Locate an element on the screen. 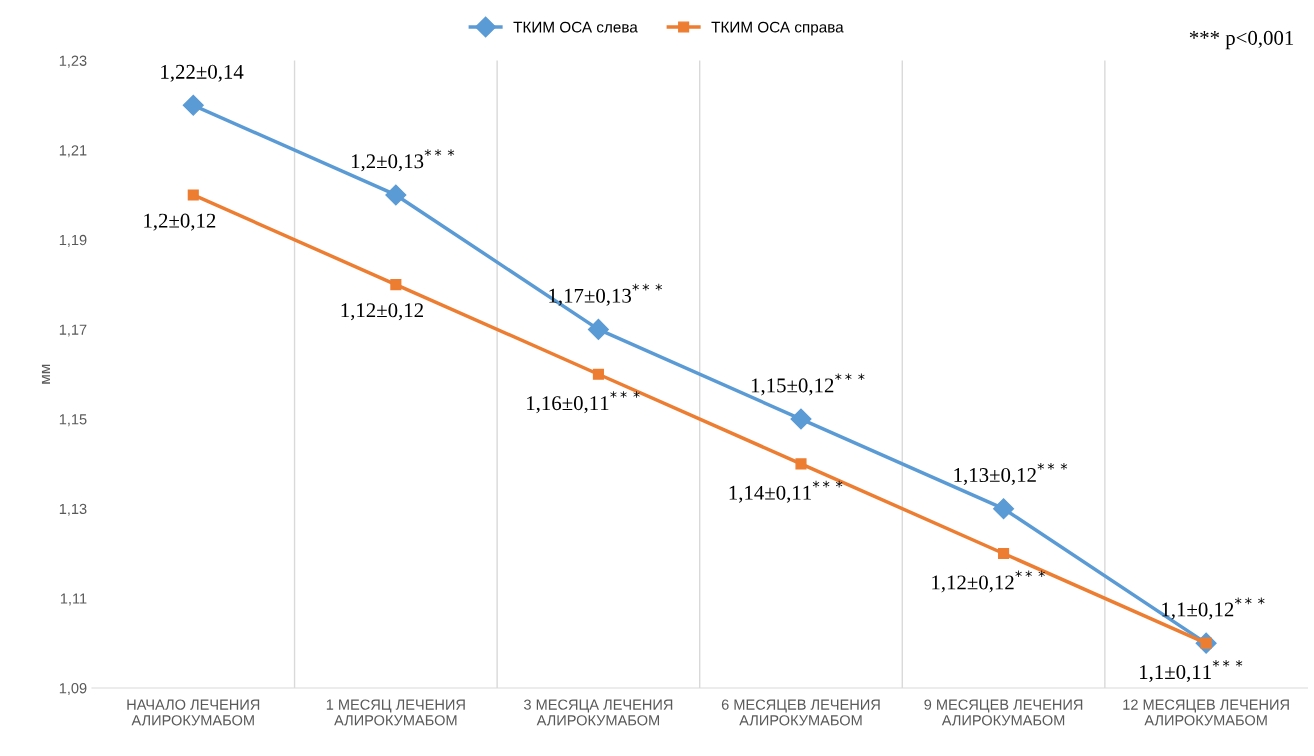 This screenshot has height=756, width=1314. annotation: 1,14±0,11$^{***}$ is located at coordinates (786, 491).